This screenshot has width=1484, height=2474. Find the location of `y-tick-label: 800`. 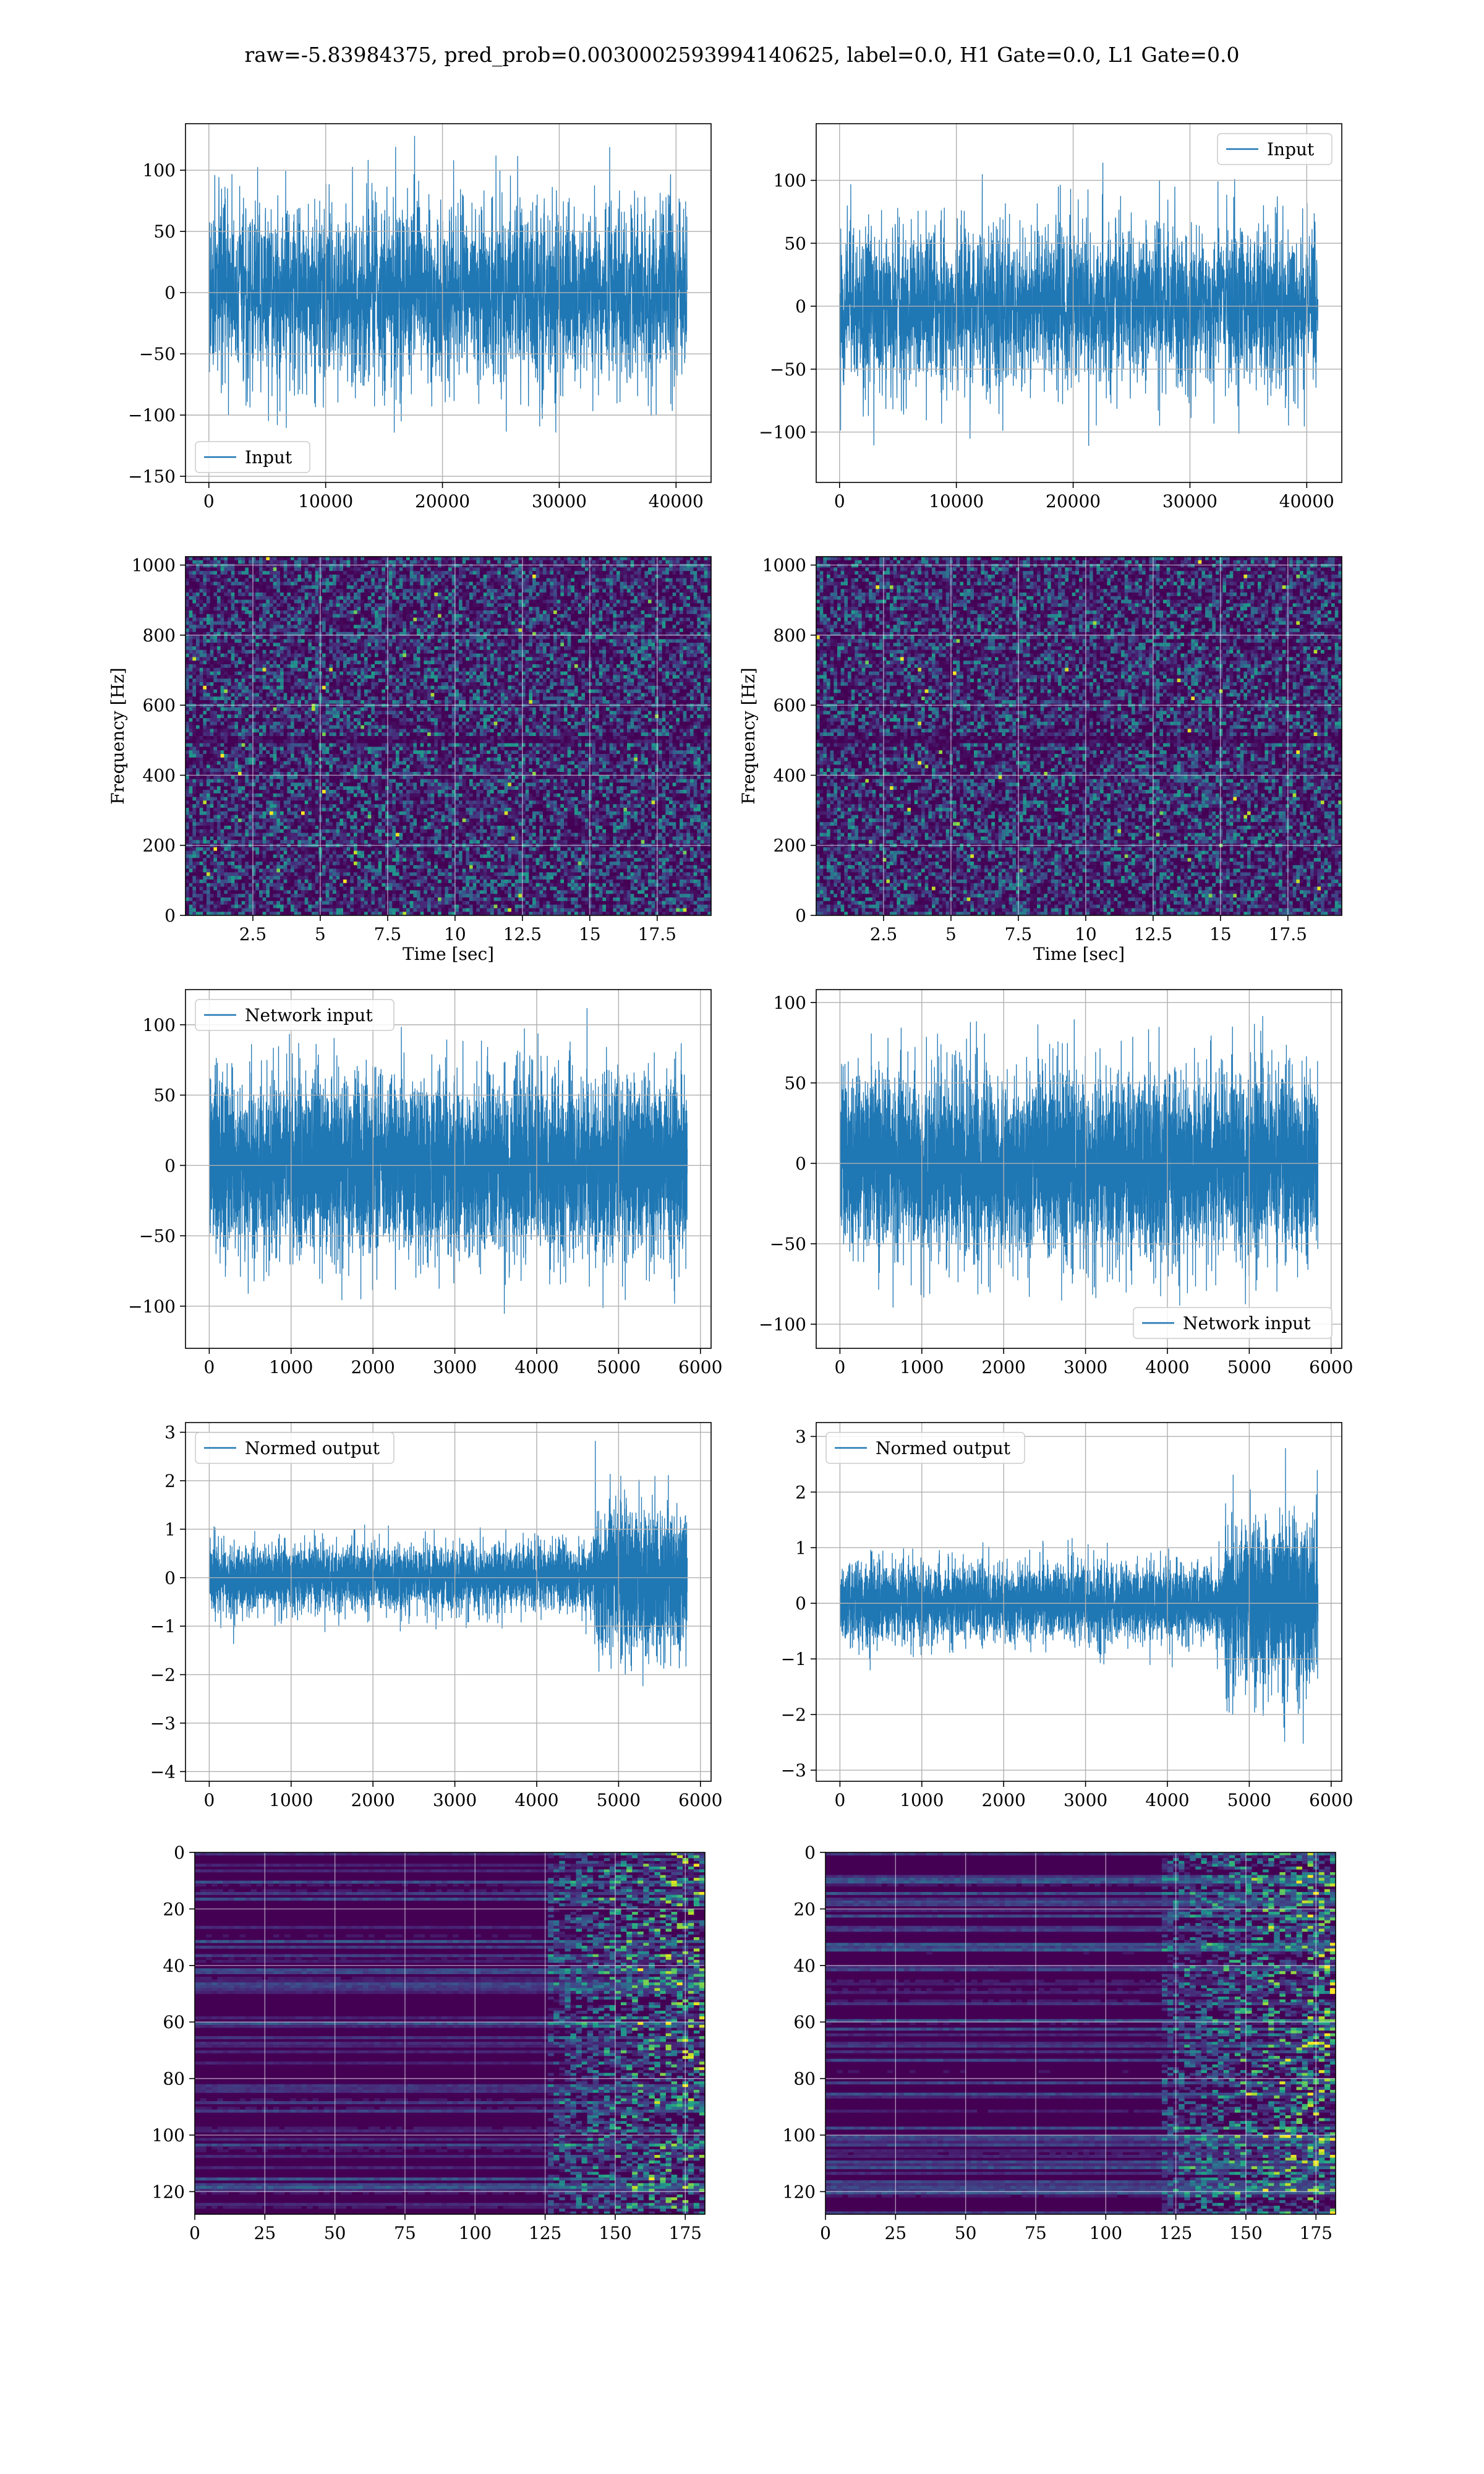

y-tick-label: 800 is located at coordinates (159, 636).